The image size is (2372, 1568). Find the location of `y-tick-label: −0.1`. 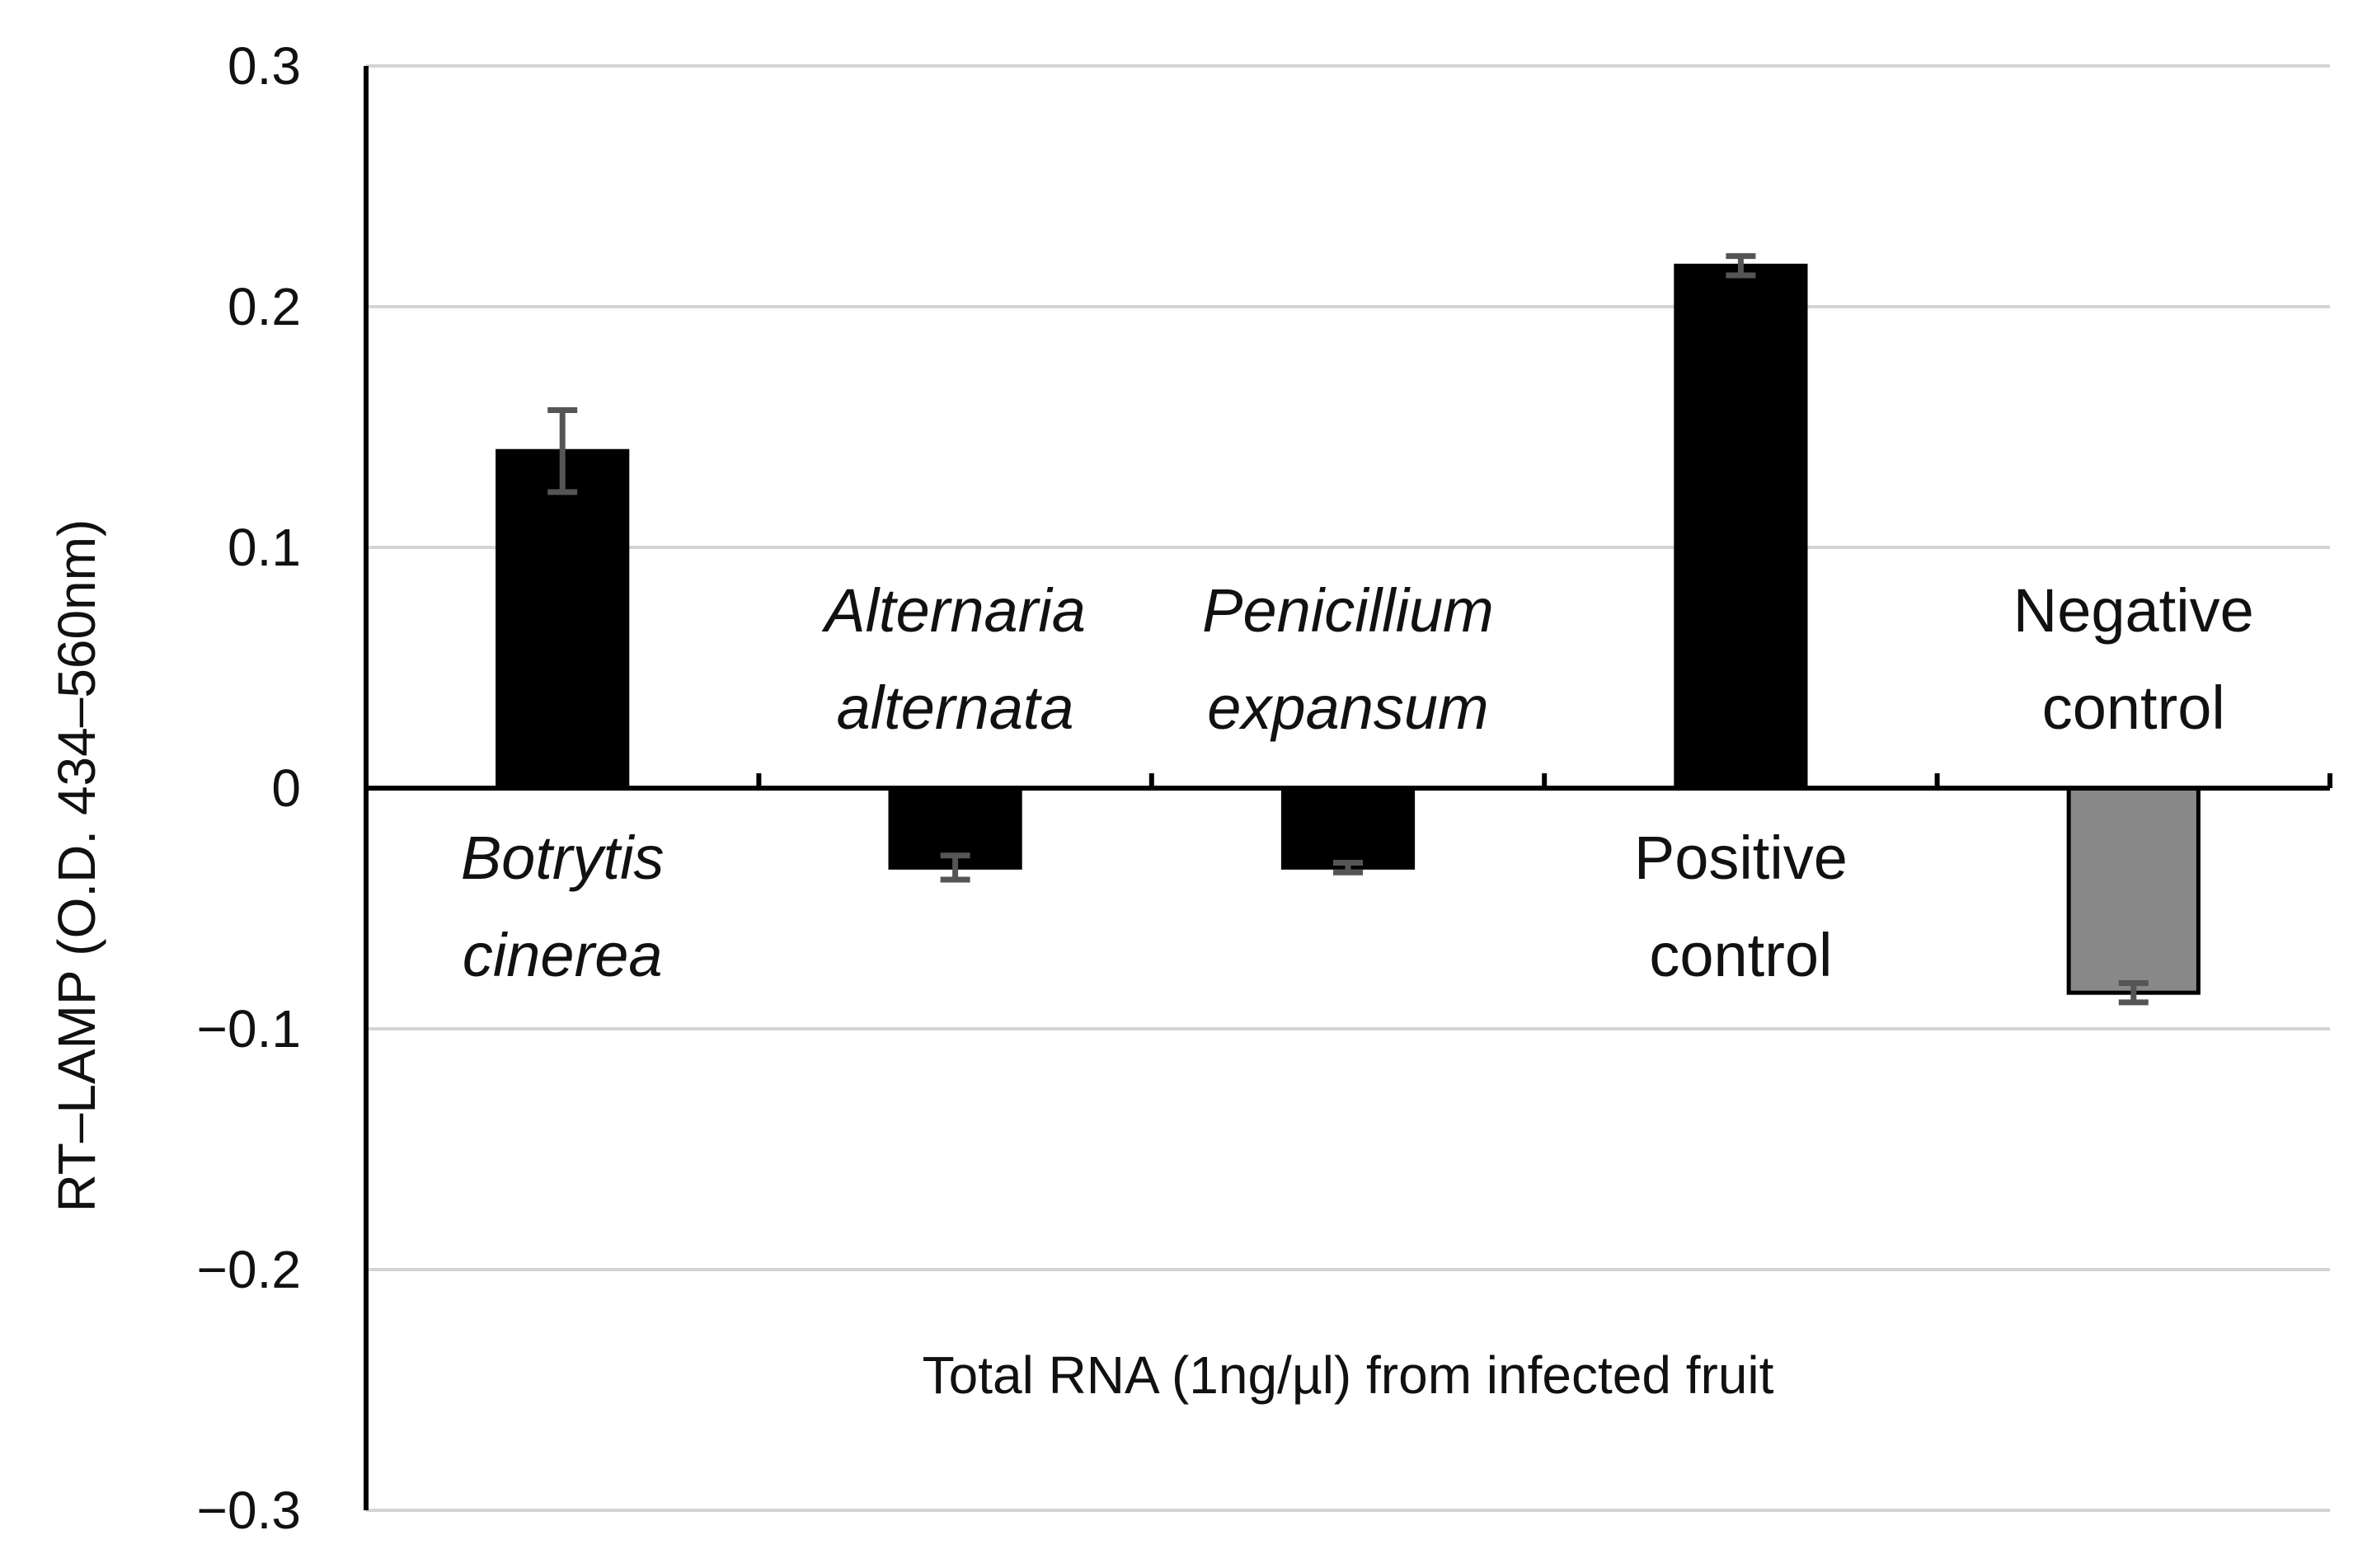

y-tick-label: −0.1 is located at coordinates (249, 1029).